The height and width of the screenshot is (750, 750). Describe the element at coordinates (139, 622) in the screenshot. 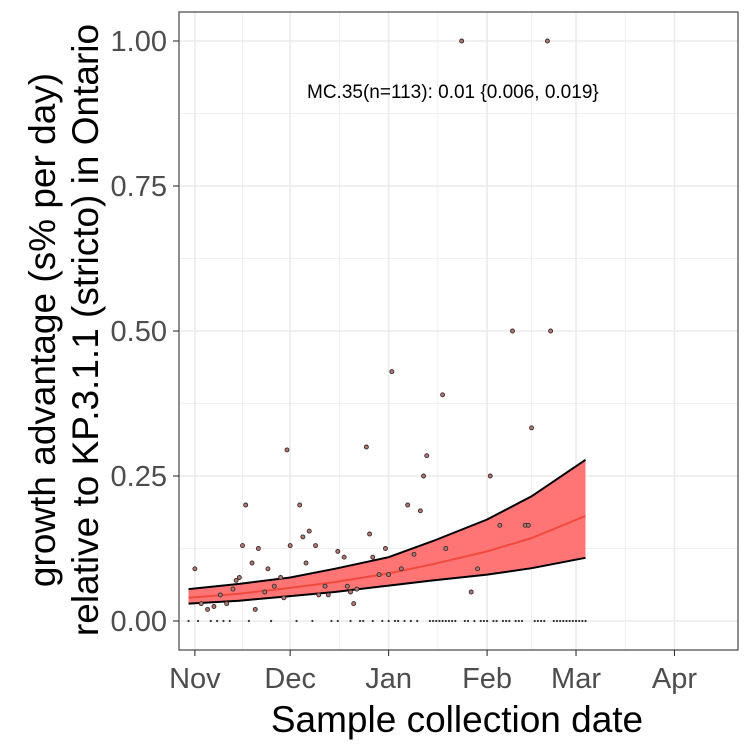

I see `y-tick-label: 0.00` at that location.